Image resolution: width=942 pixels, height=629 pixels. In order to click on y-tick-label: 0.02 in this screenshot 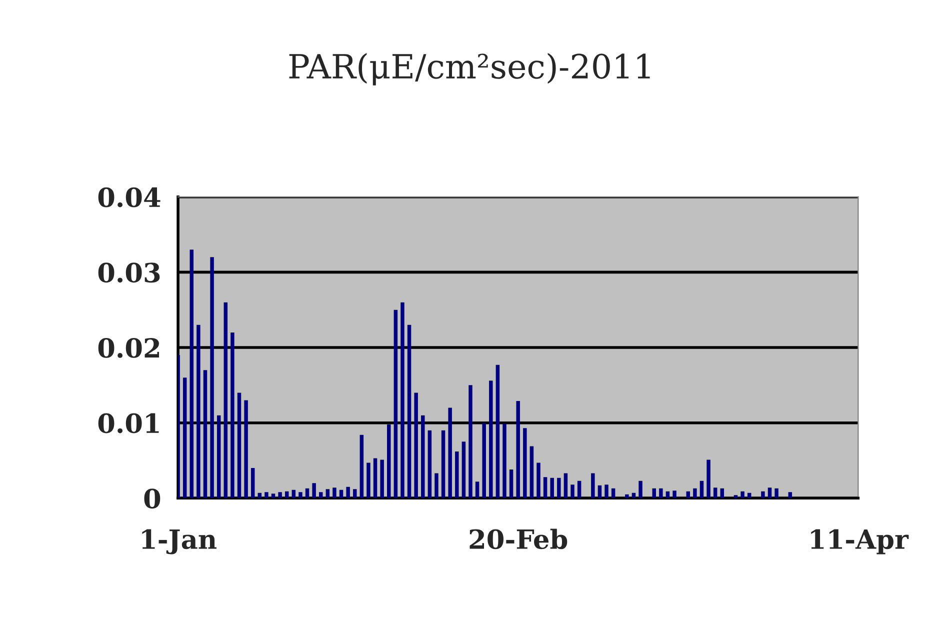, I will do `click(128, 348)`.